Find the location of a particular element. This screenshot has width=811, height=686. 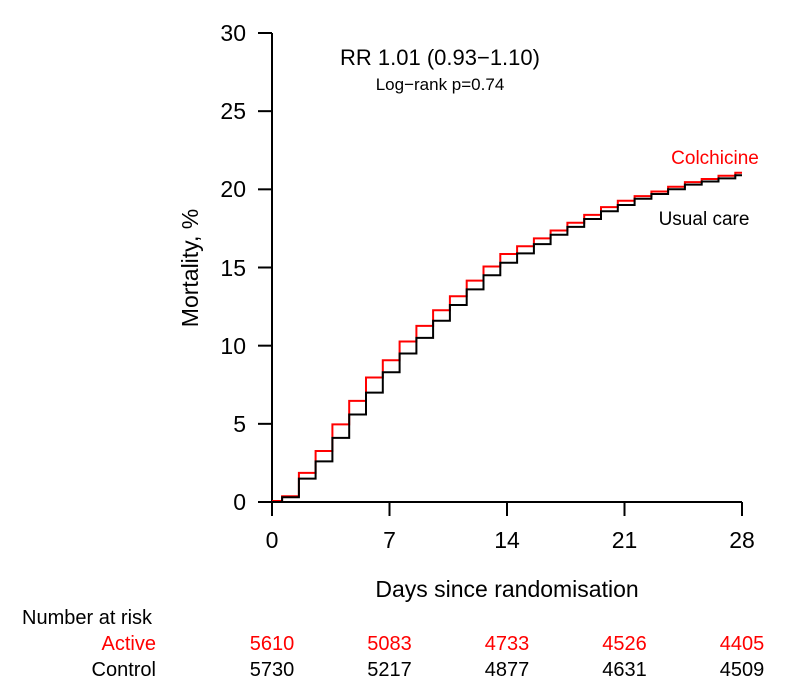

risk-count-active-day7: 5083 is located at coordinates (389, 644).